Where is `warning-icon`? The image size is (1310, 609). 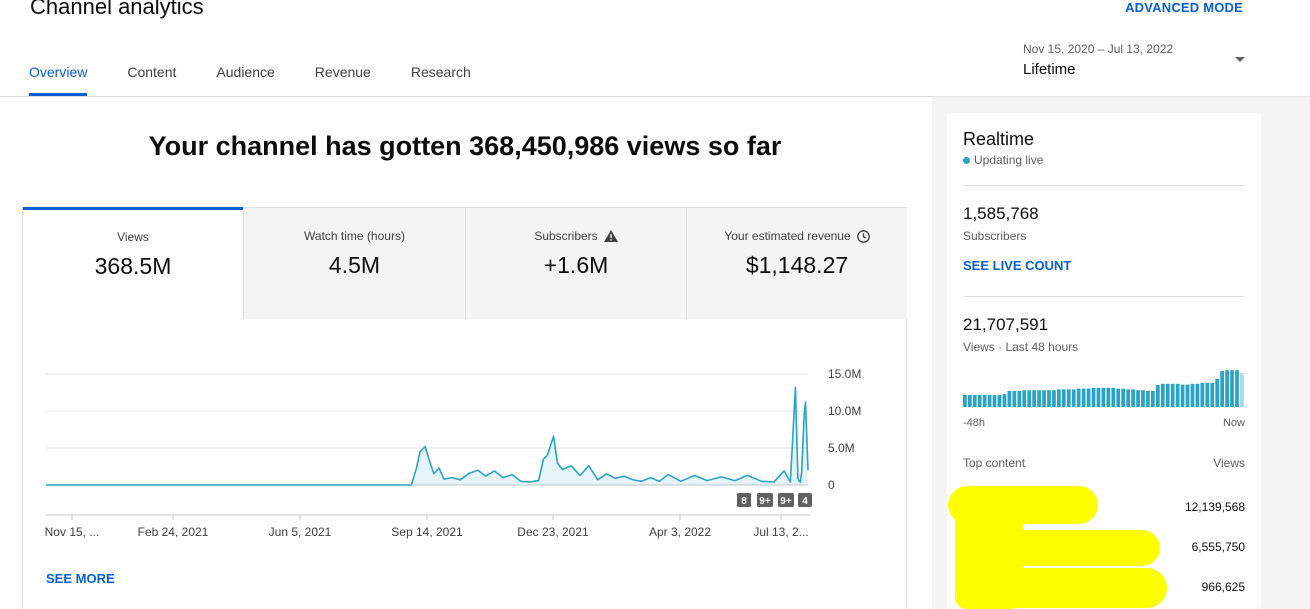 warning-icon is located at coordinates (610, 236).